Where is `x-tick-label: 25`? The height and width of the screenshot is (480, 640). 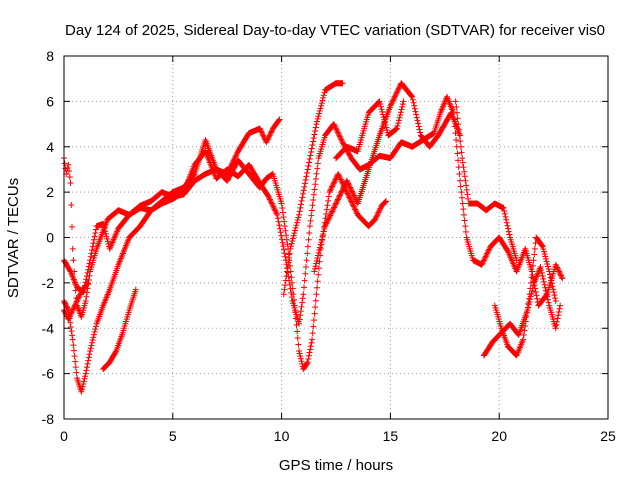 x-tick-label: 25 is located at coordinates (608, 436).